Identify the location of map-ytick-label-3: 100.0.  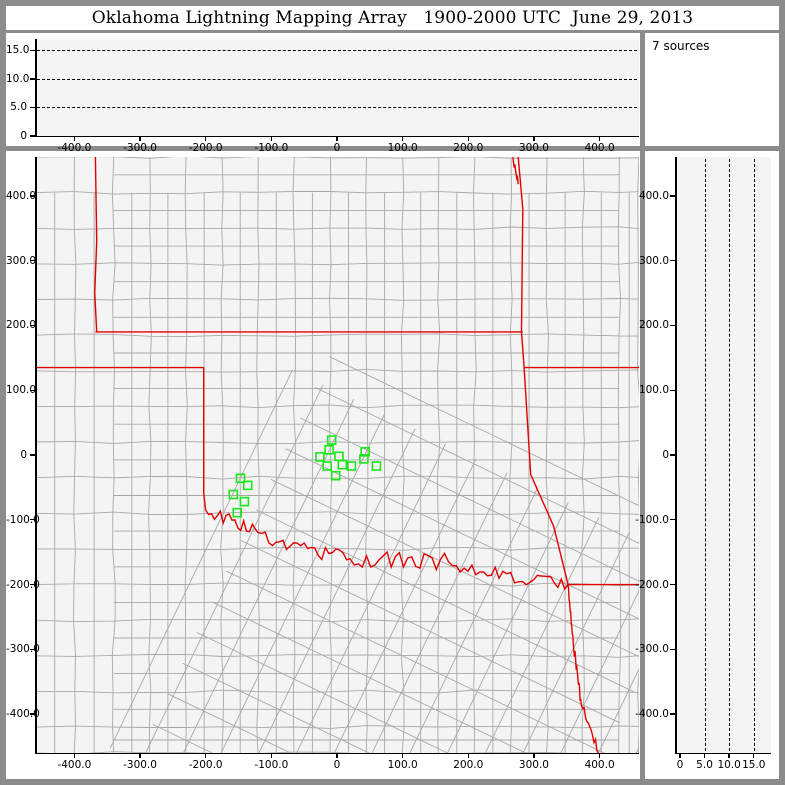
(21, 390).